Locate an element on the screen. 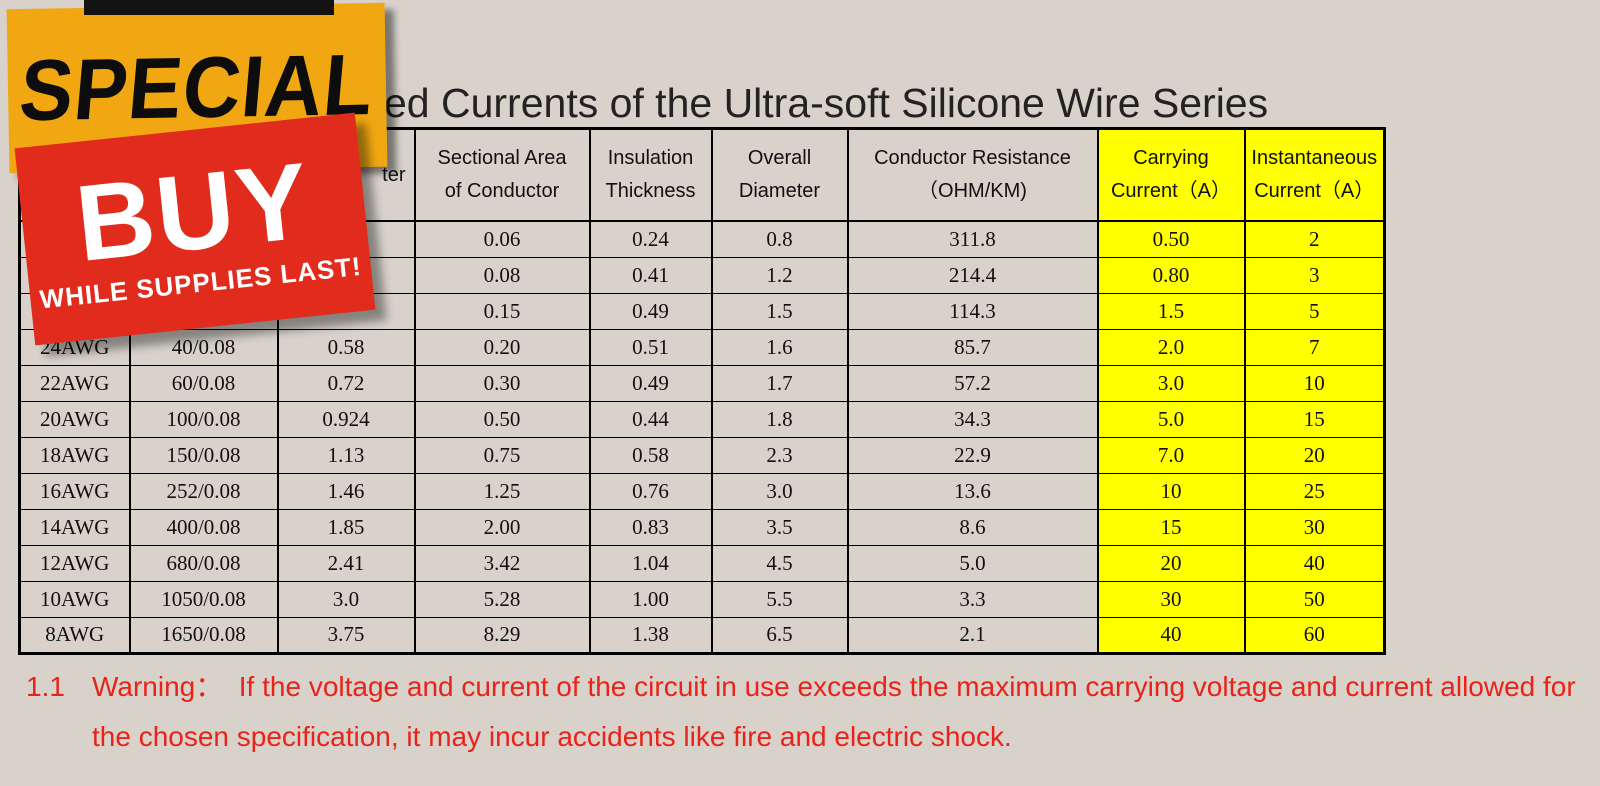 The image size is (1600, 786). table-cell: 2.41 is located at coordinates (346, 563).